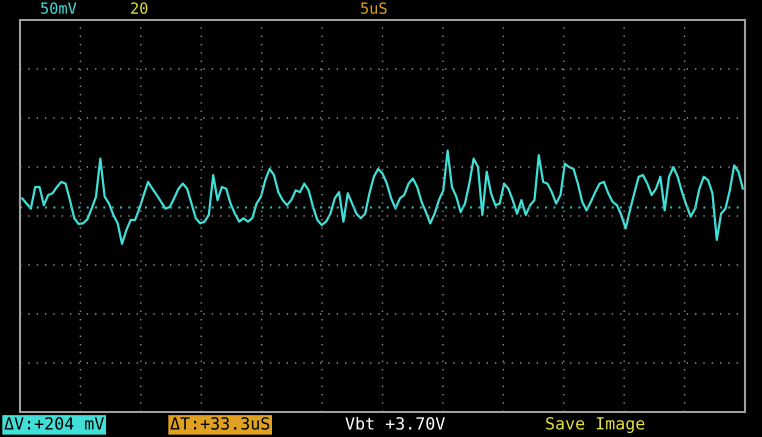  What do you see at coordinates (374, 8) in the screenshot?
I see `text: 5uS` at bounding box center [374, 8].